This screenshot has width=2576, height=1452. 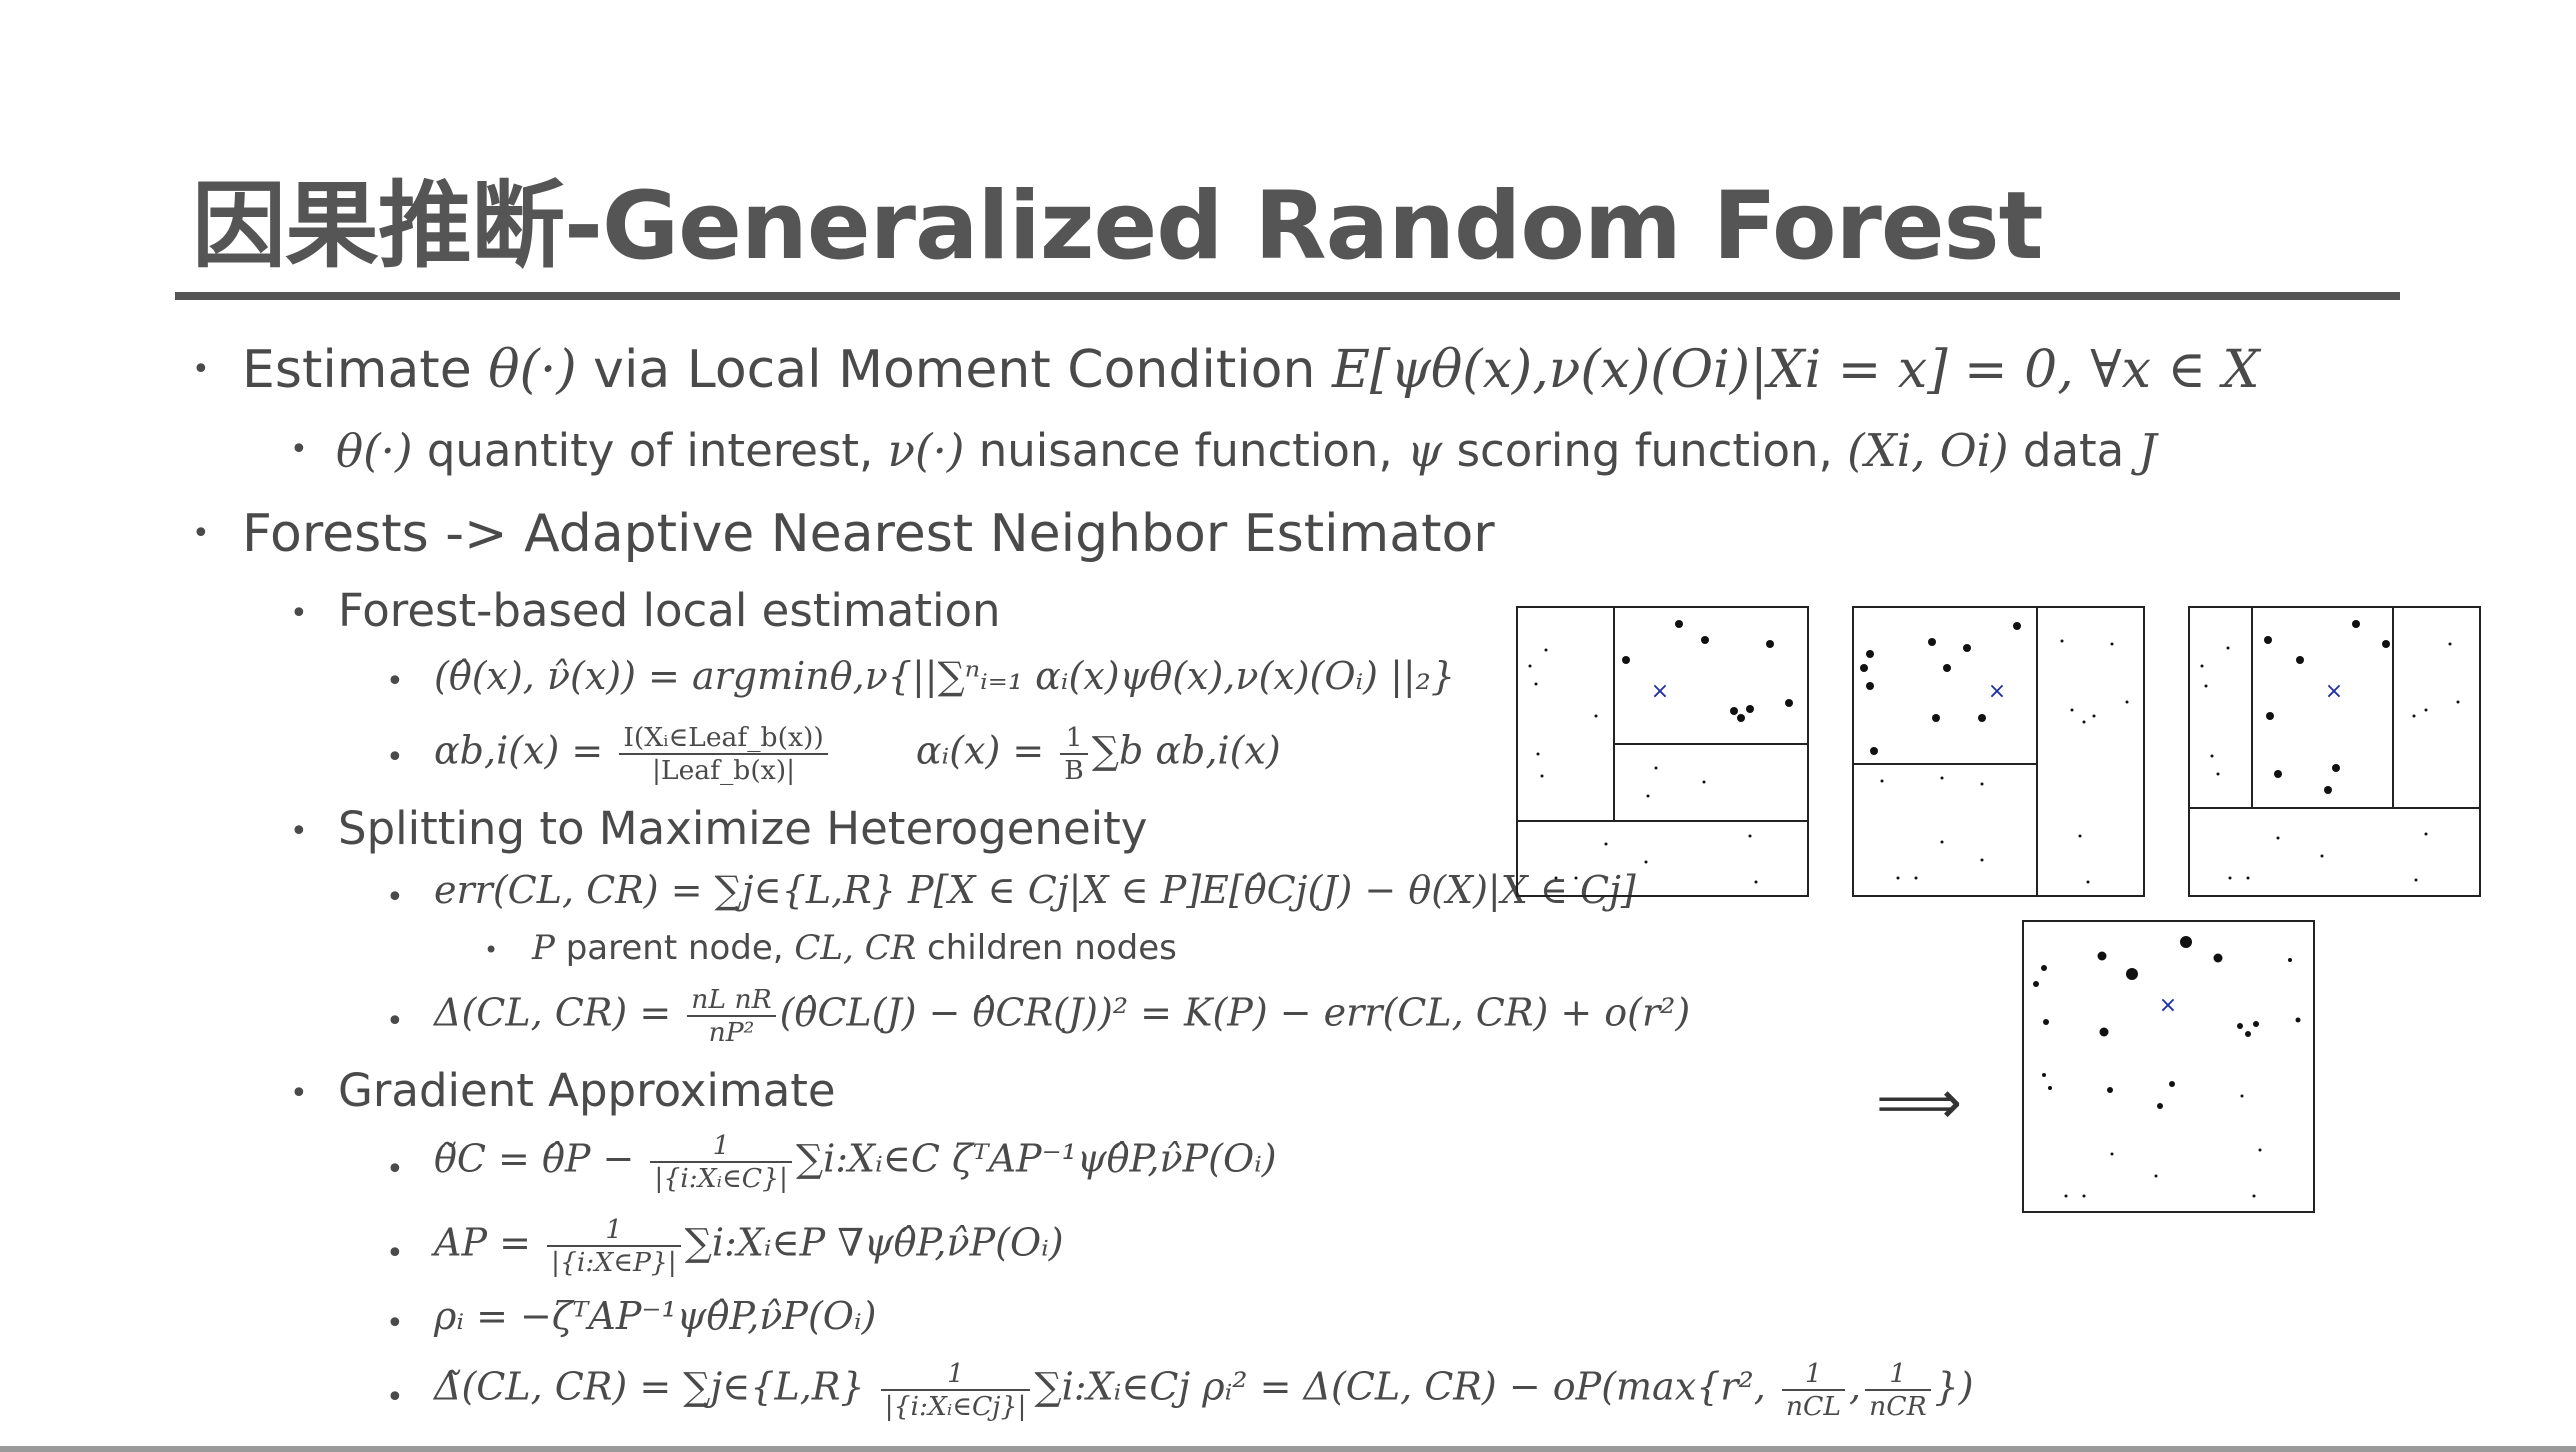 I want to click on delta-tilde-mid: ∑i:Xᵢ∈Cj ρᵢ² = Δ(CL, CR) − oP(max{r²,, so click(x=1406, y=1386).